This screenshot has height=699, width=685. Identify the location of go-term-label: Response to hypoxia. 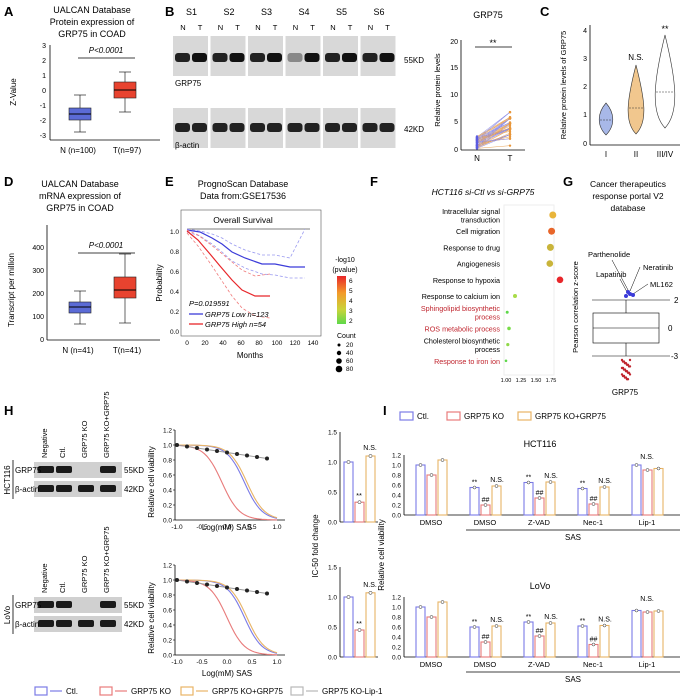
(466, 280).